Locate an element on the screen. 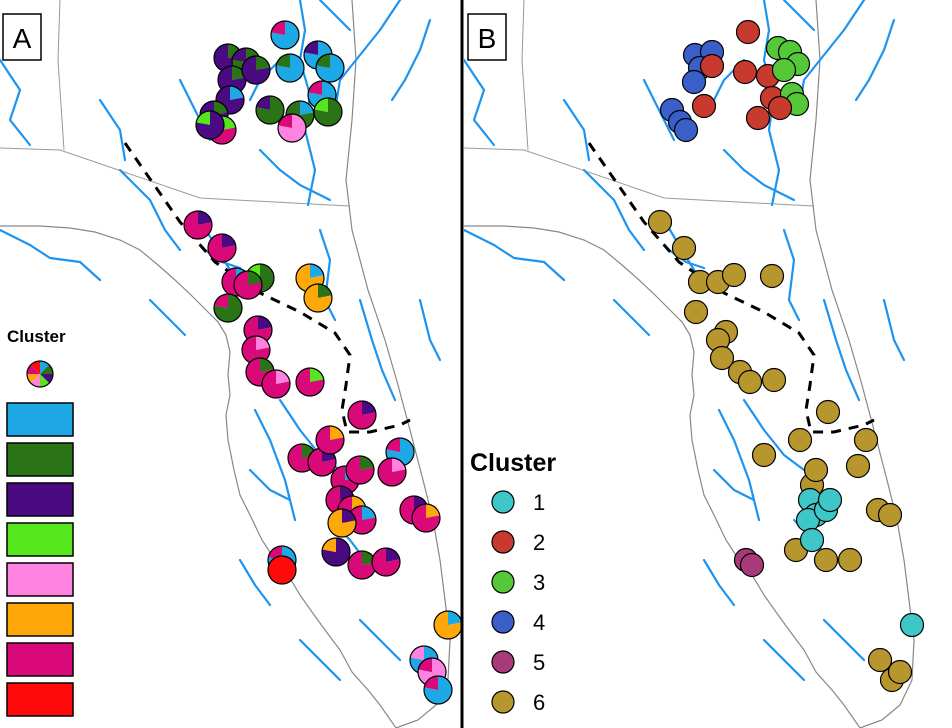 The height and width of the screenshot is (728, 952). legend-pie is located at coordinates (40, 374).